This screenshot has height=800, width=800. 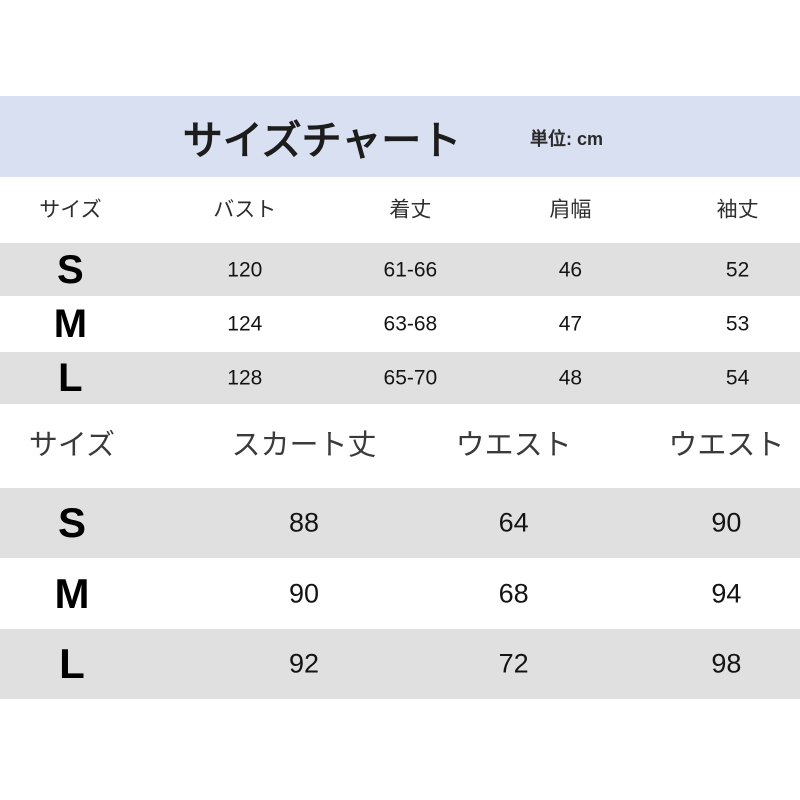 What do you see at coordinates (513, 522) in the screenshot?
I see `measurement-value: 64` at bounding box center [513, 522].